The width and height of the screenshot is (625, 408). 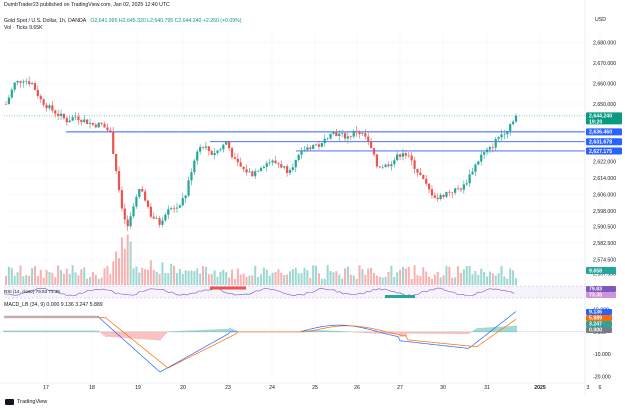 What do you see at coordinates (26, 402) in the screenshot?
I see `footer-brand: TradingView` at bounding box center [26, 402].